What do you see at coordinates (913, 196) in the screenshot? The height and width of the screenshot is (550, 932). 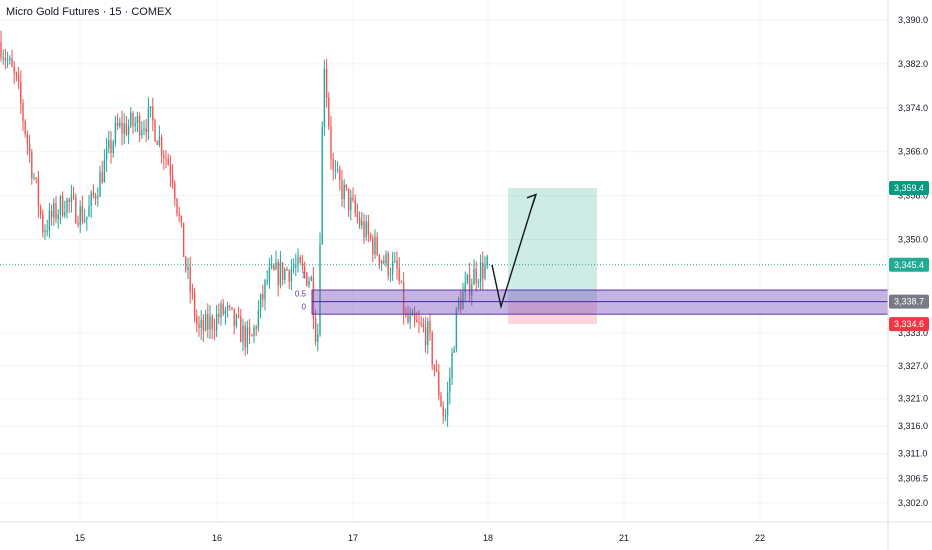 I see `y-tick-label: 3,358.0` at bounding box center [913, 196].